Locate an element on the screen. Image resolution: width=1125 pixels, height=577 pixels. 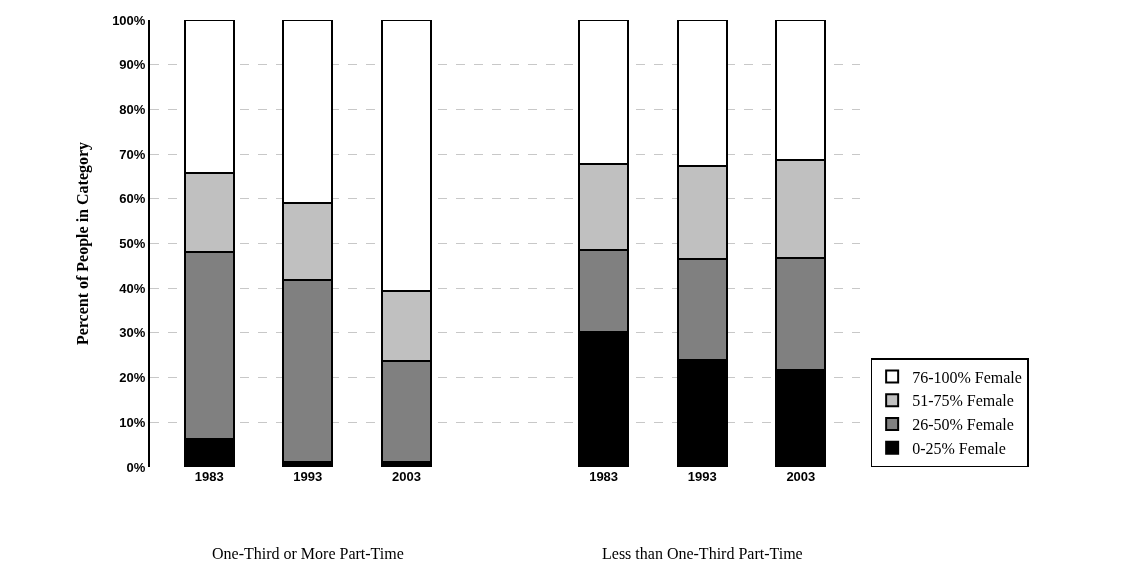
y-tick-label: 20% is located at coordinates (132, 378).